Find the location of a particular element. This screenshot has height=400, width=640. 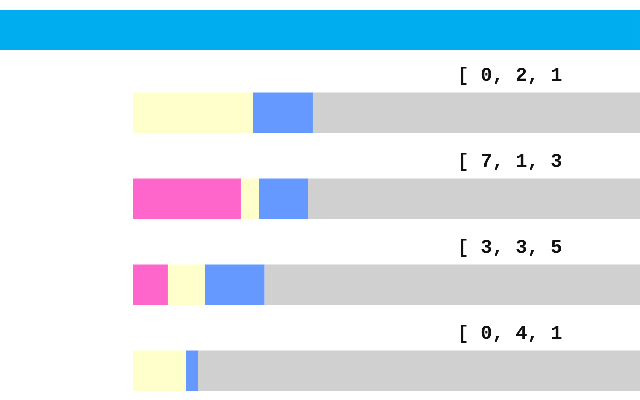

annotation: [ 0, 4, 1 is located at coordinates (511, 334).